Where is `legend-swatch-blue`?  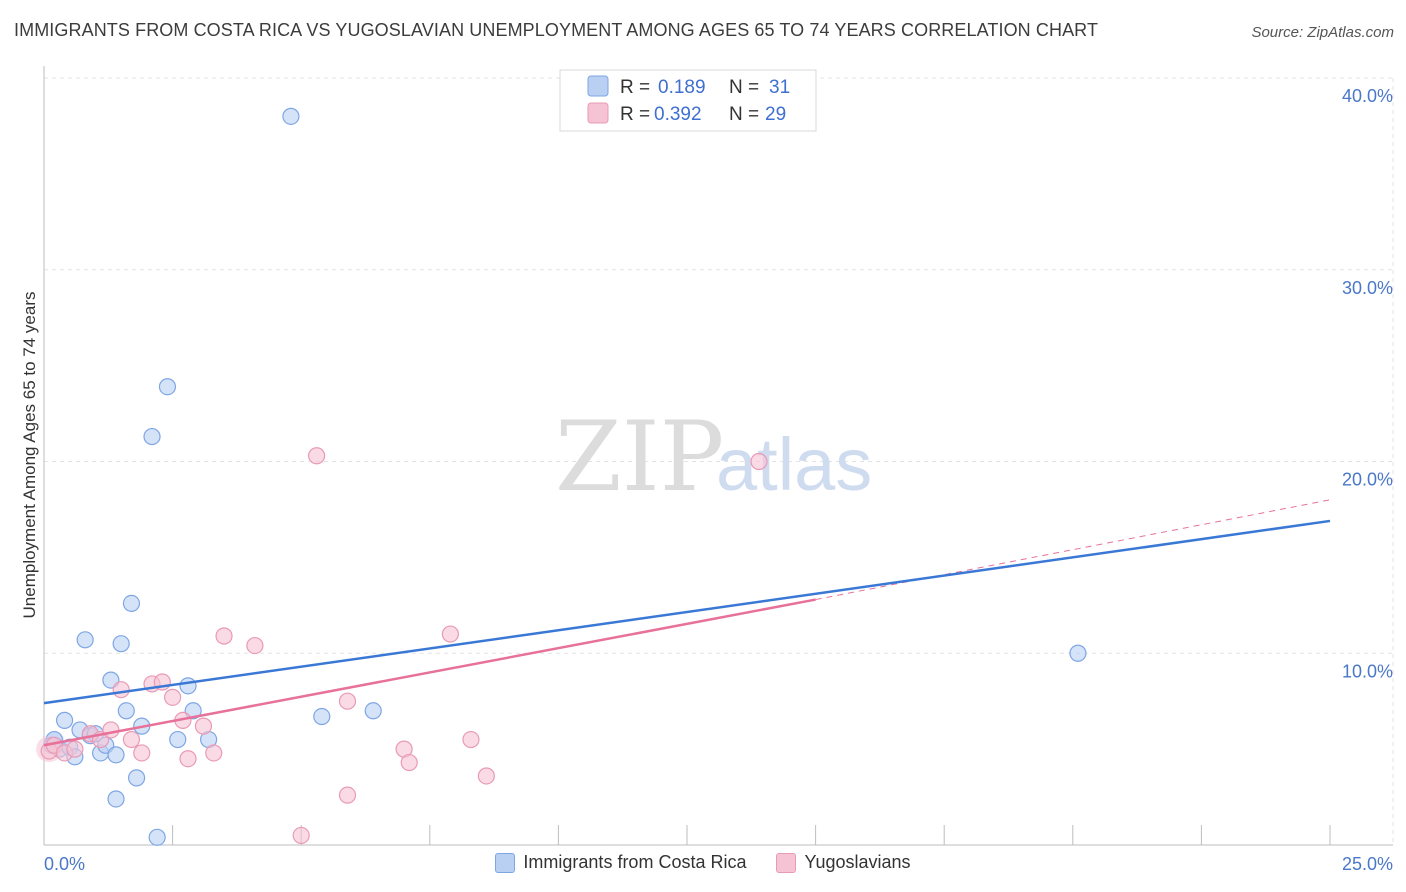 legend-swatch-blue is located at coordinates (505, 862).